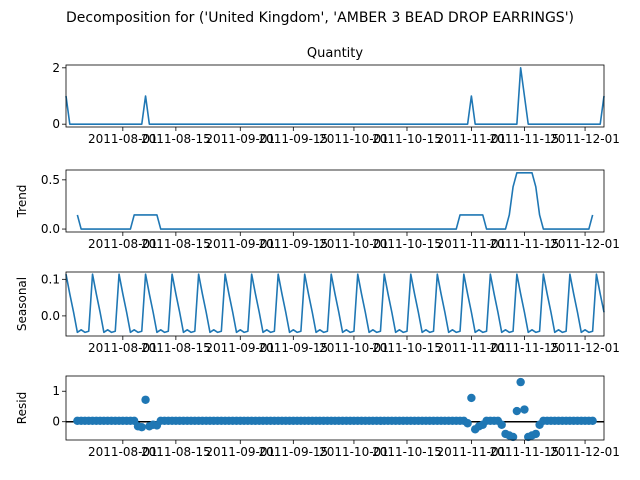  I want to click on y-tick-label: 0.1, so click(50, 279).